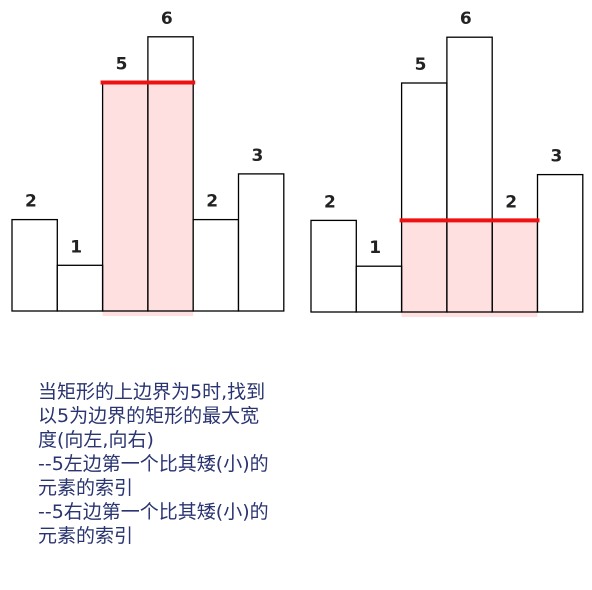 This screenshot has width=592, height=590. What do you see at coordinates (149, 416) in the screenshot?
I see `caption-line: 以5为边界的矩形的最大宽` at bounding box center [149, 416].